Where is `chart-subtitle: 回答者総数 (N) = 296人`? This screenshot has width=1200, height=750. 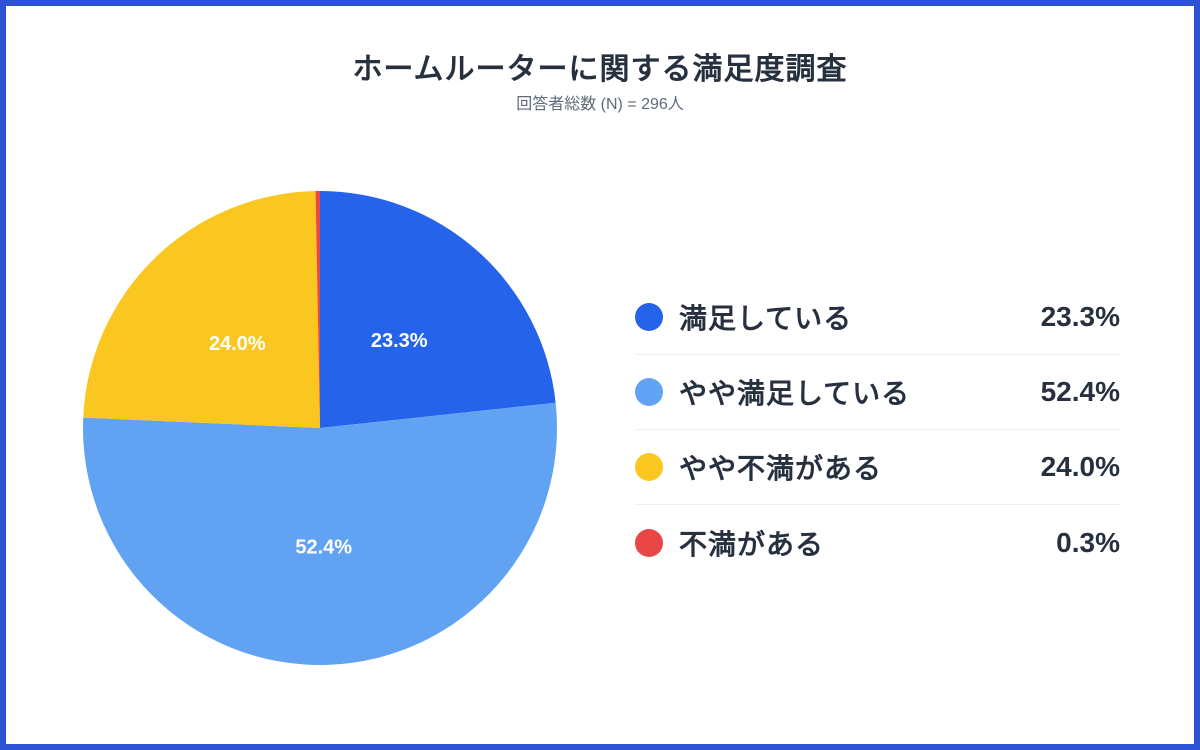
chart-subtitle: 回答者総数 (N) = 296人 is located at coordinates (600, 104).